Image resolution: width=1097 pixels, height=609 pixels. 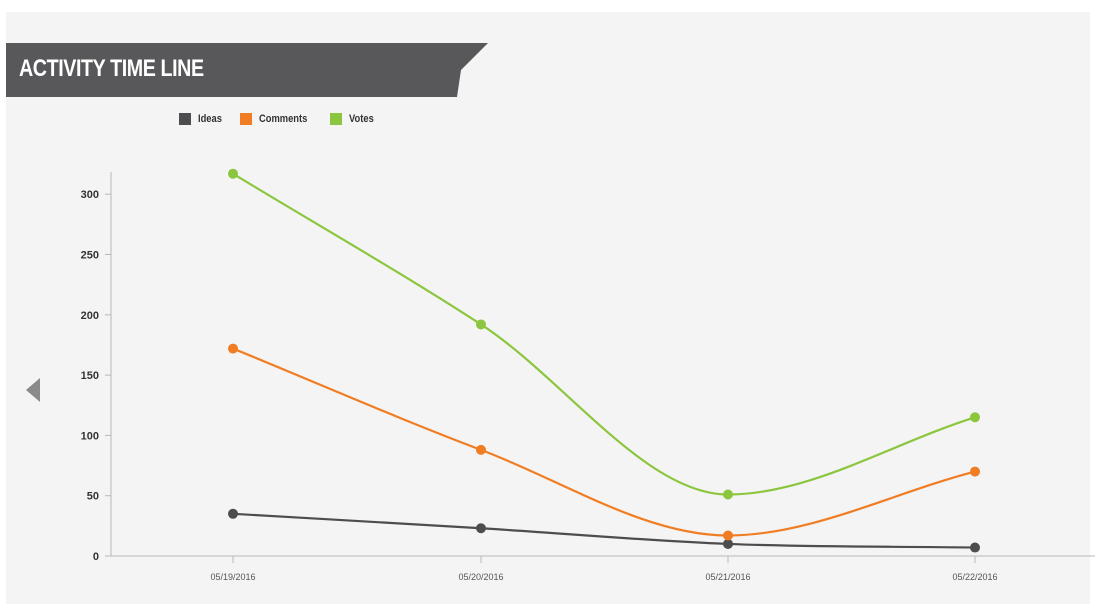 What do you see at coordinates (210, 119) in the screenshot?
I see `legend-label-ideas: Ideas` at bounding box center [210, 119].